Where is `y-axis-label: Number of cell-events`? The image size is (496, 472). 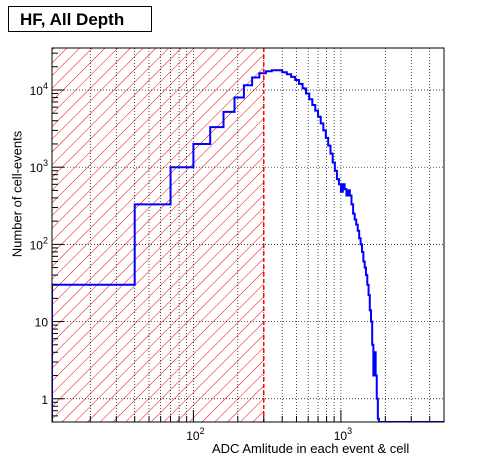 y-axis-label: Number of cell-events is located at coordinates (17, 194).